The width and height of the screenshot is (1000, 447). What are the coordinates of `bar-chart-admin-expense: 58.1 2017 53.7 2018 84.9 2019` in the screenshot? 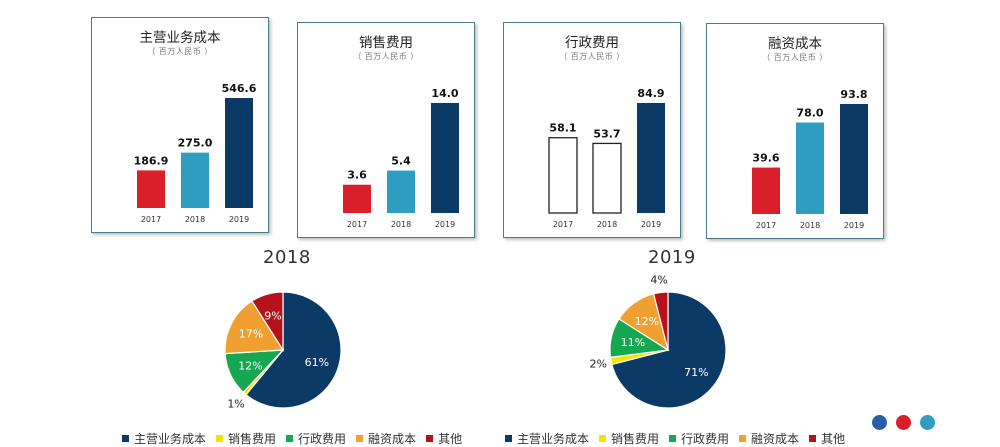 It's located at (606, 158).